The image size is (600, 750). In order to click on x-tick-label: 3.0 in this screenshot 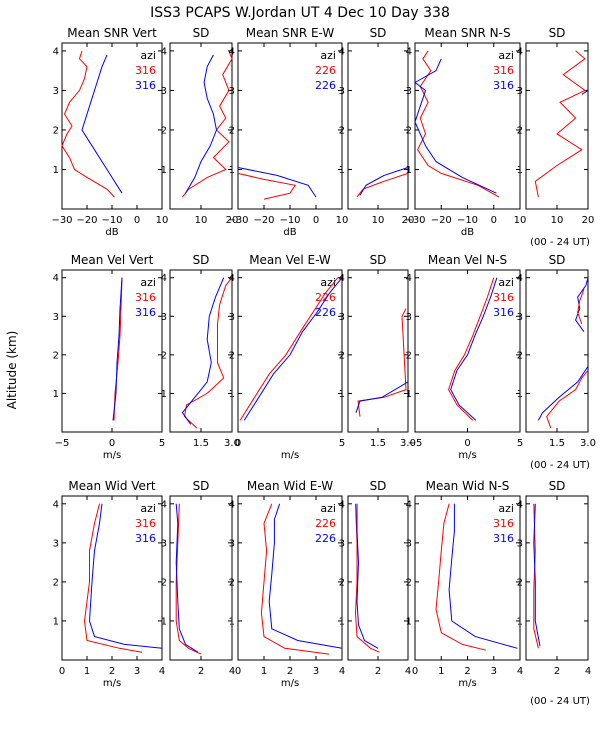, I will do `click(588, 443)`.